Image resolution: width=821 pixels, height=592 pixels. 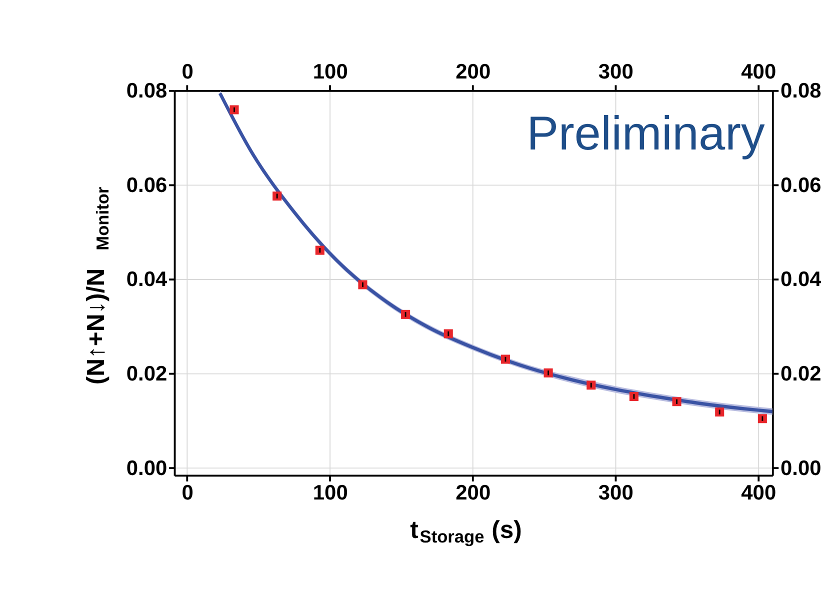 I want to click on x2-tick-label: 200, so click(x=473, y=72).